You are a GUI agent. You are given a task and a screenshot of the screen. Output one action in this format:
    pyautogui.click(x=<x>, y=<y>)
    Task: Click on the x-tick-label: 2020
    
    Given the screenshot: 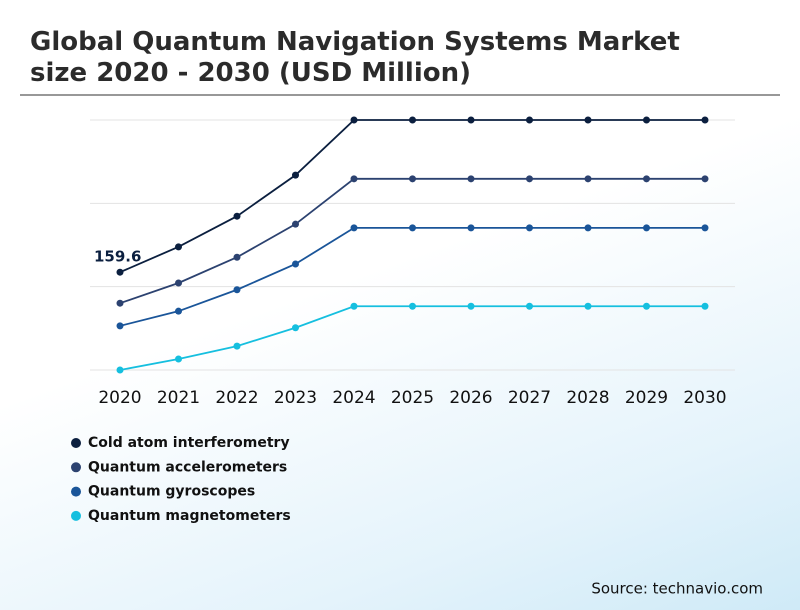 What is the action you would take?
    pyautogui.click(x=119, y=398)
    